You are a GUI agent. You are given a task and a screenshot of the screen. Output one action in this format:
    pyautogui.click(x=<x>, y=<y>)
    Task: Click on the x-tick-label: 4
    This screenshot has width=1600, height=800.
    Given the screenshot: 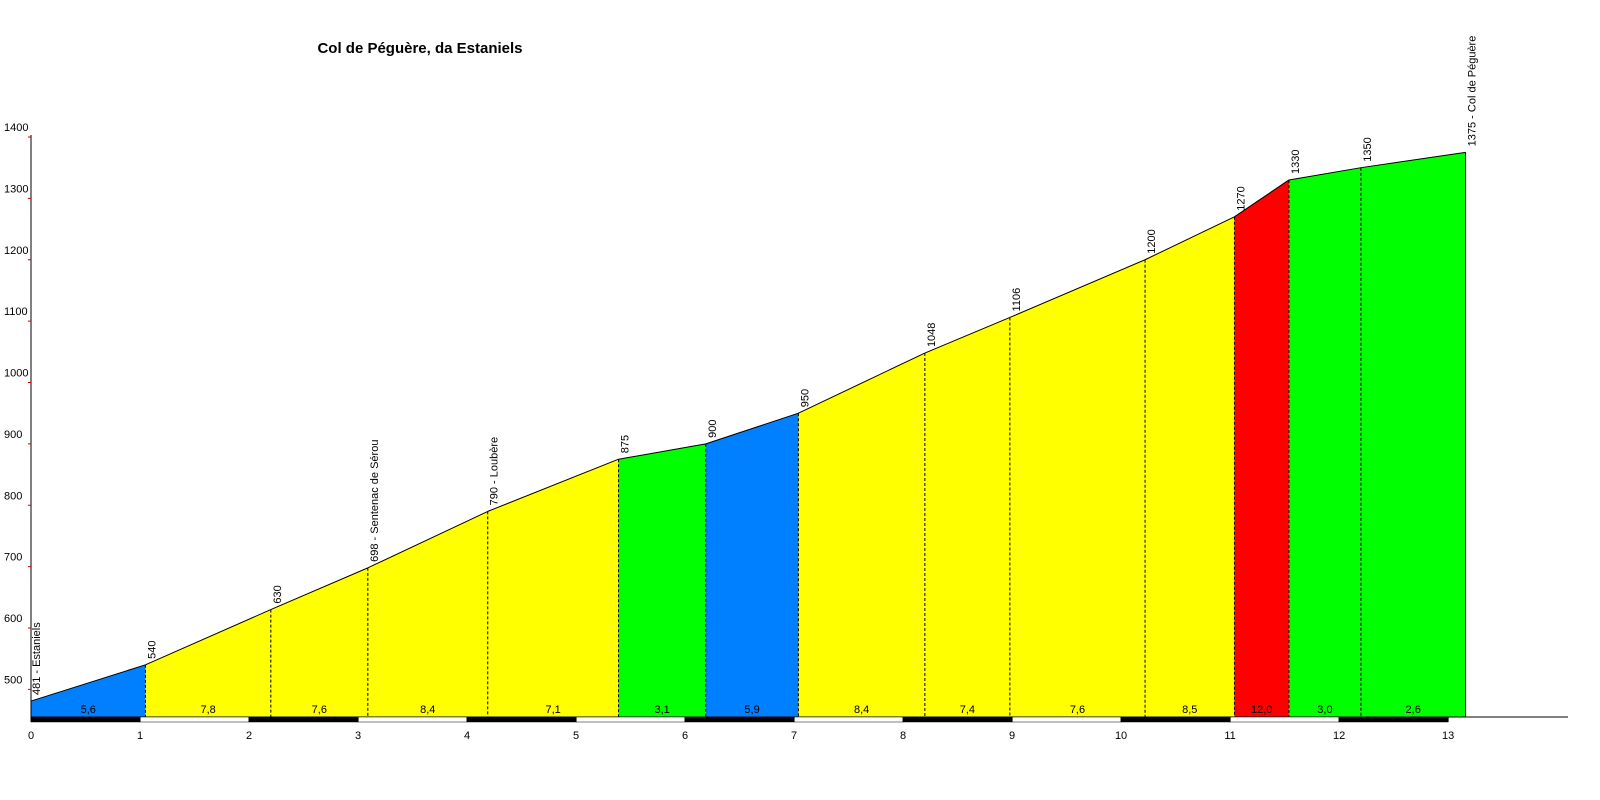 What is the action you would take?
    pyautogui.click(x=467, y=736)
    